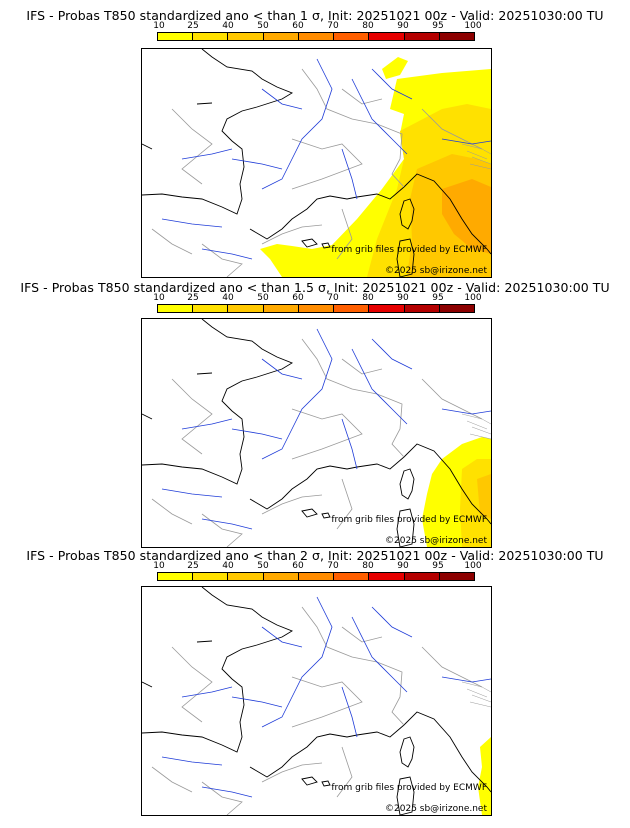 This screenshot has height=828, width=630. Describe the element at coordinates (395, 68) in the screenshot. I see `prob-area-10b` at that location.